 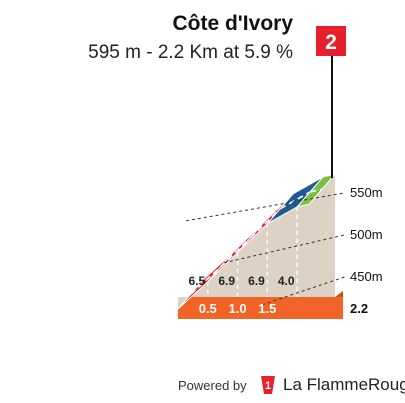 I want to click on powered-by-text: Powered by, so click(x=212, y=385).